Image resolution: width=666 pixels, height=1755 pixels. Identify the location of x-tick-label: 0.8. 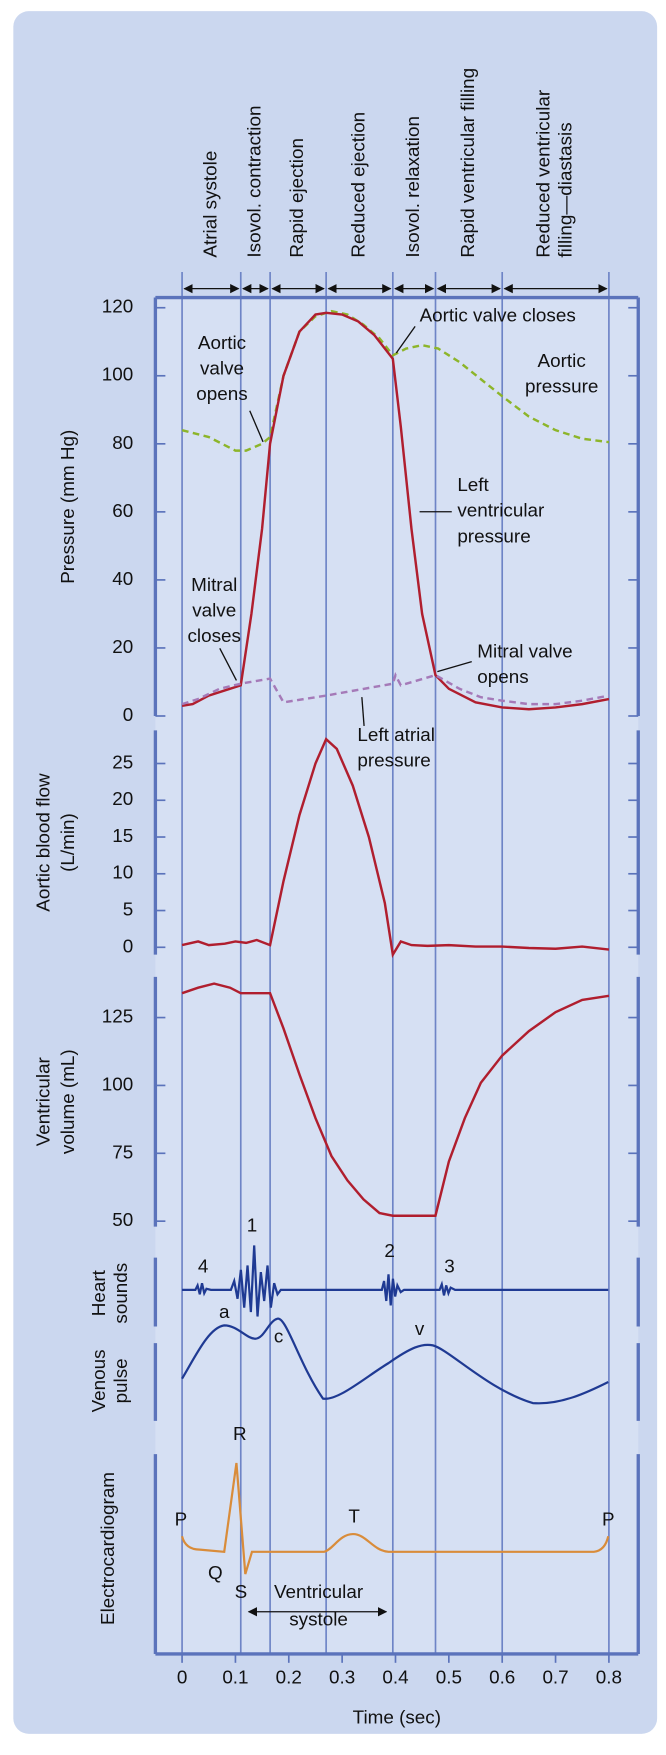
(609, 1676).